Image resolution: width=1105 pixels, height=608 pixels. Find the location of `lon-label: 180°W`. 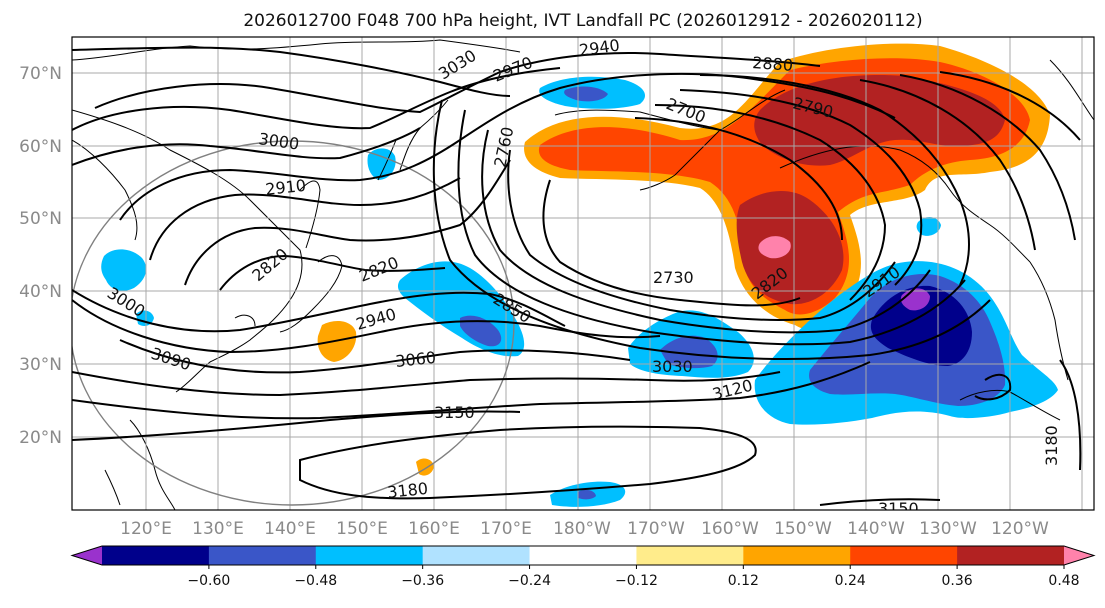

lon-label: 180°W is located at coordinates (582, 529).